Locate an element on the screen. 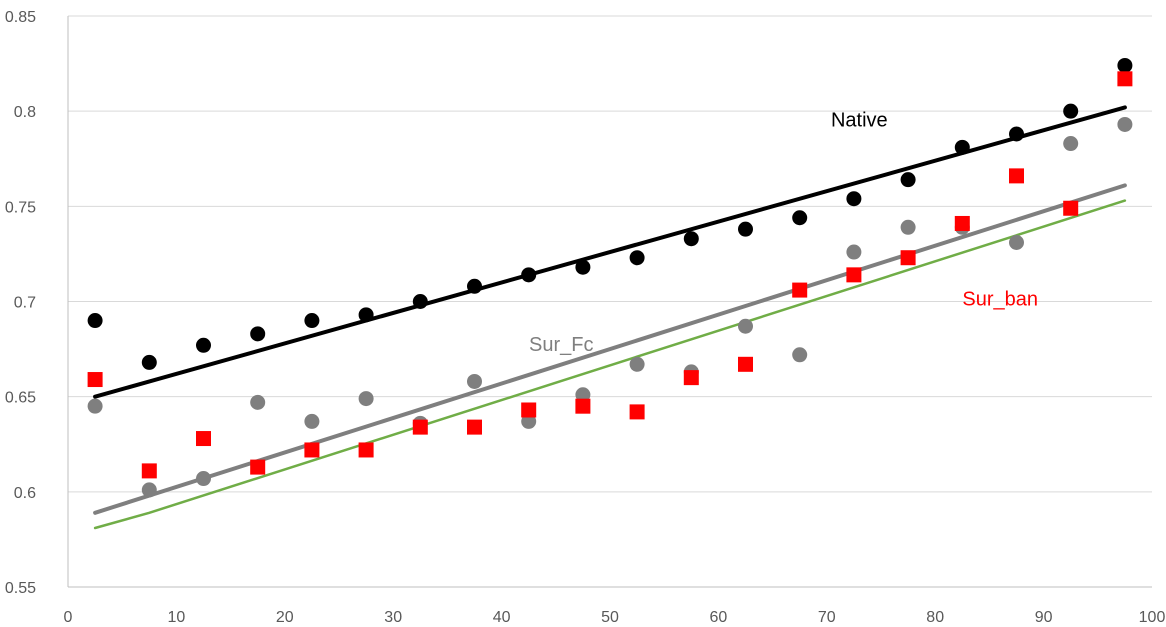 The width and height of the screenshot is (1166, 627). y-tick-label: 0.65 is located at coordinates (20, 398).